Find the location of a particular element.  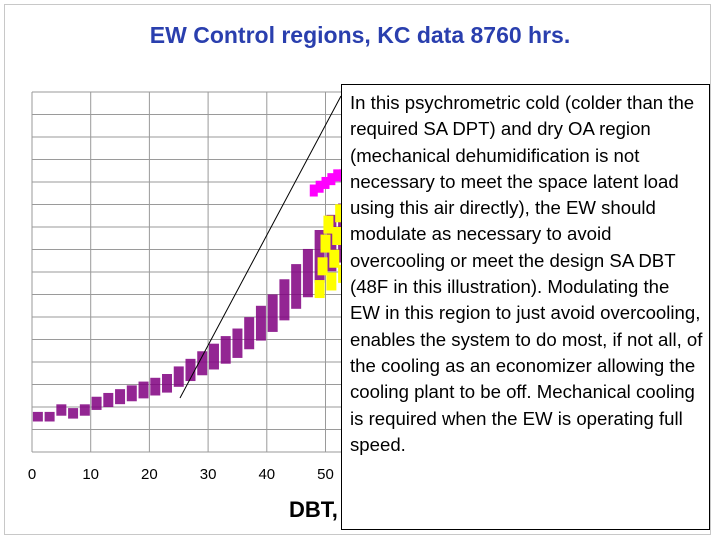

x-tick-label: 30 is located at coordinates (208, 474).